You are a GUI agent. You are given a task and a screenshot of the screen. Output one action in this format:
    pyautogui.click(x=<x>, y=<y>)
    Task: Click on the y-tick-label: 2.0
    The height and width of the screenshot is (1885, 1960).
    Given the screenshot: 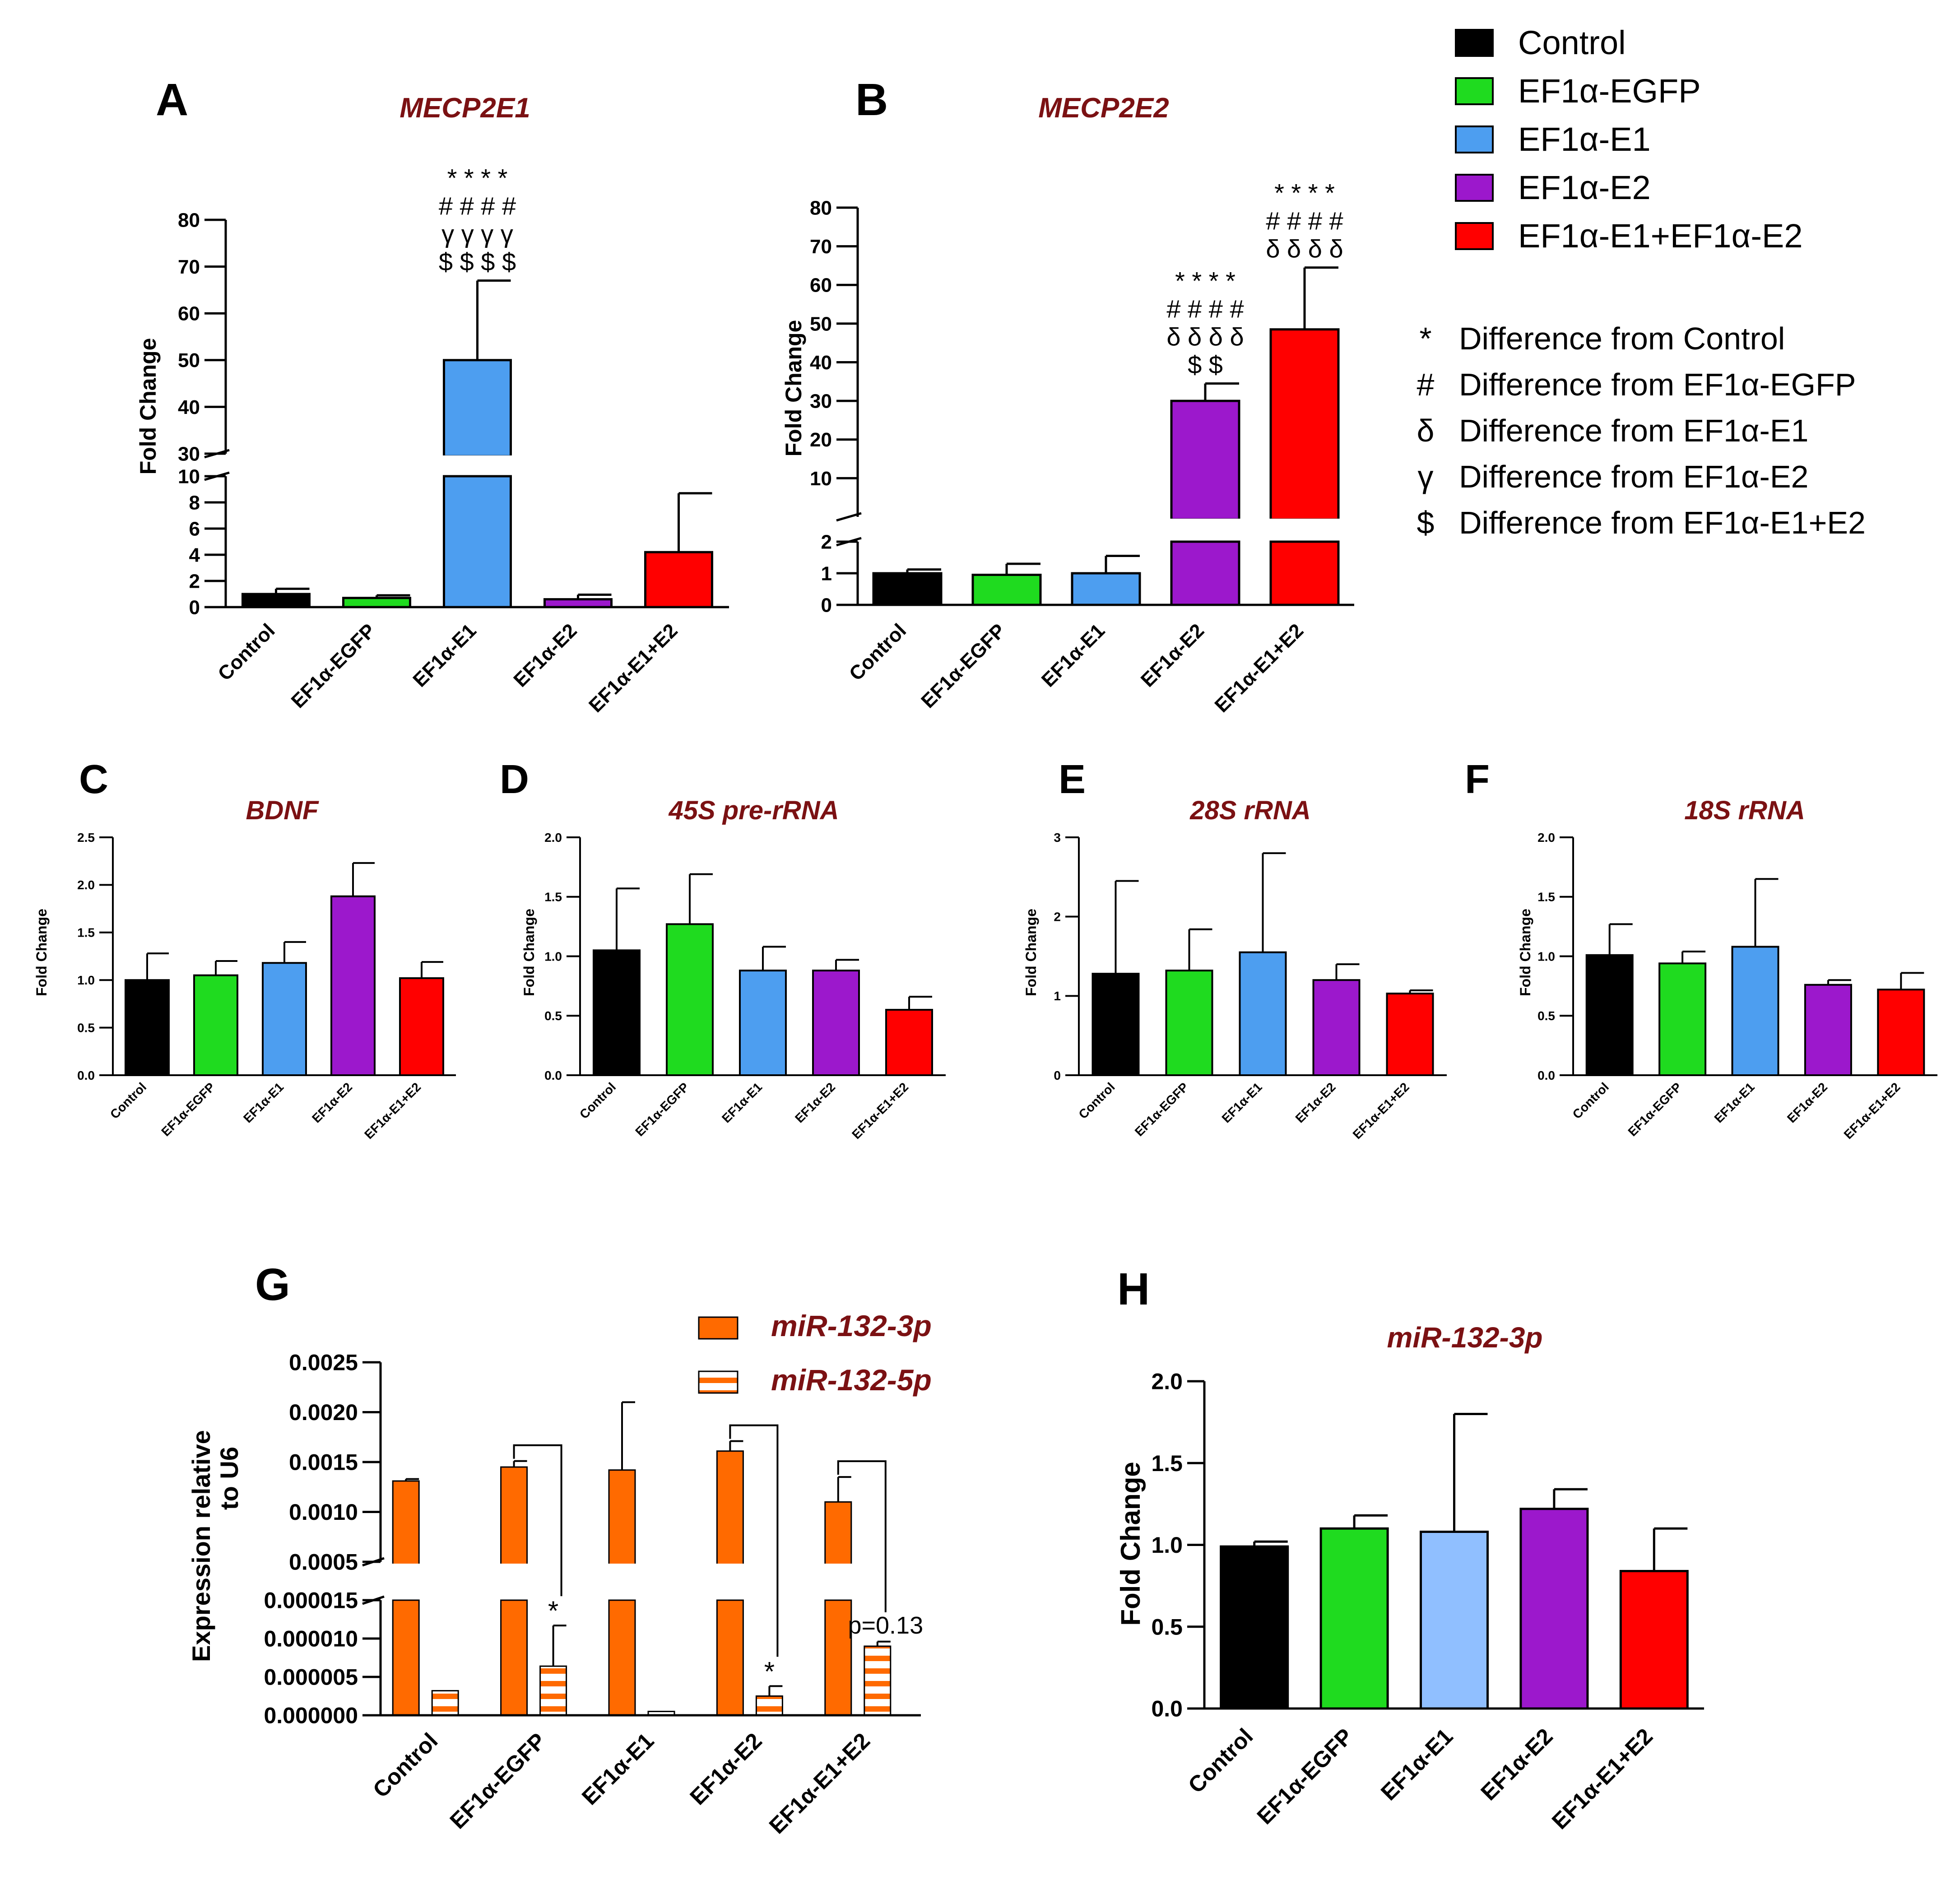 What is the action you would take?
    pyautogui.click(x=553, y=838)
    